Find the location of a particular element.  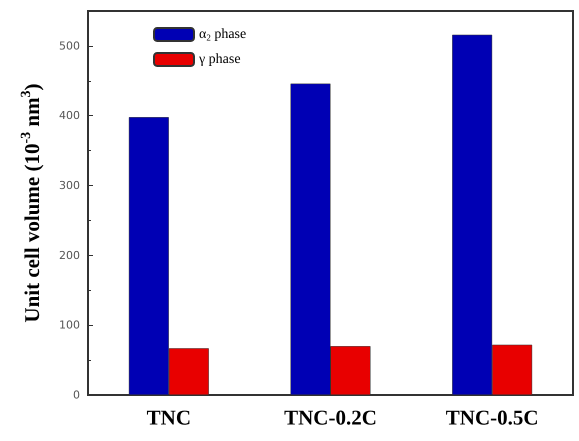

y-tick-label: 200 is located at coordinates (69, 255).